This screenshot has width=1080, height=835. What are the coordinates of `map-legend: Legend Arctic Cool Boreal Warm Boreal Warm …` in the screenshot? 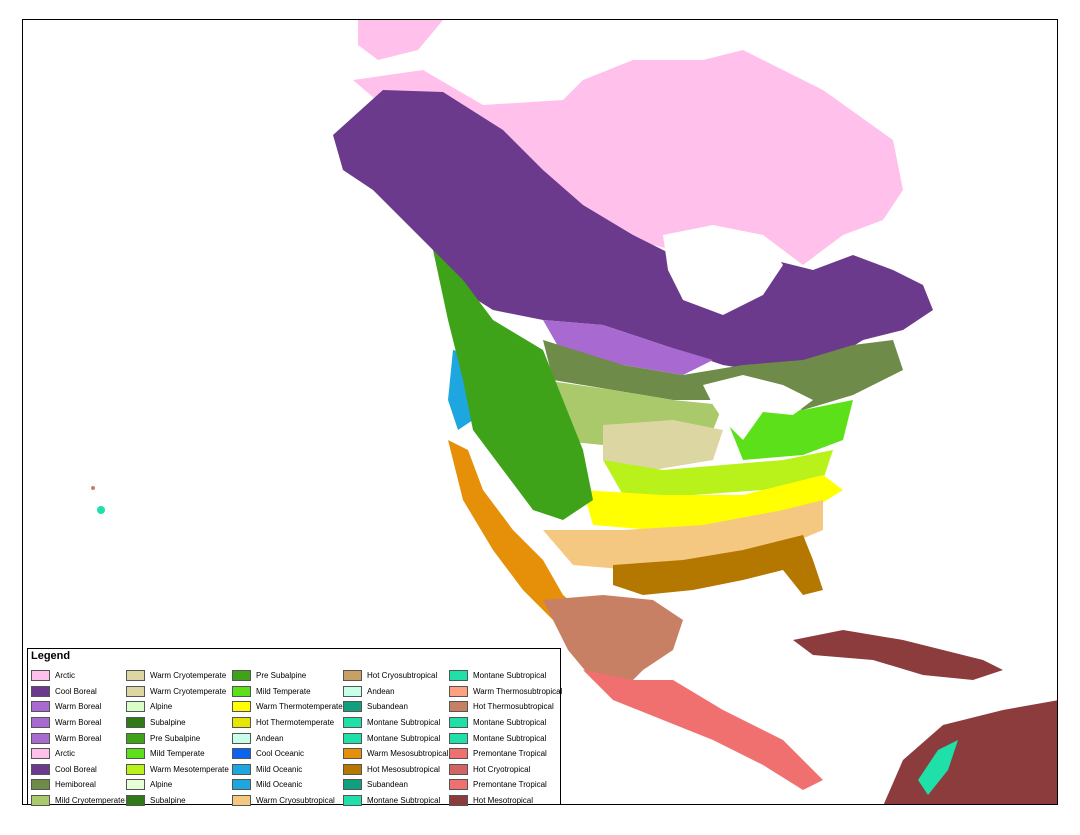 It's located at (294, 728).